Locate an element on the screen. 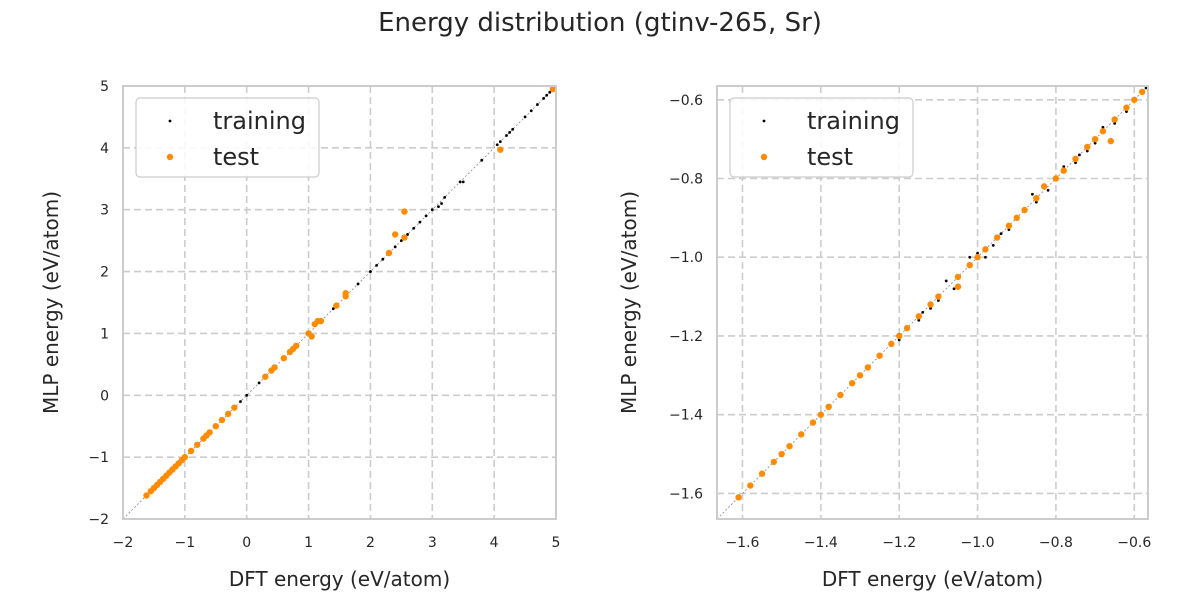 This screenshot has width=1200, height=600. y-tick-label: −1.2 is located at coordinates (686, 337).